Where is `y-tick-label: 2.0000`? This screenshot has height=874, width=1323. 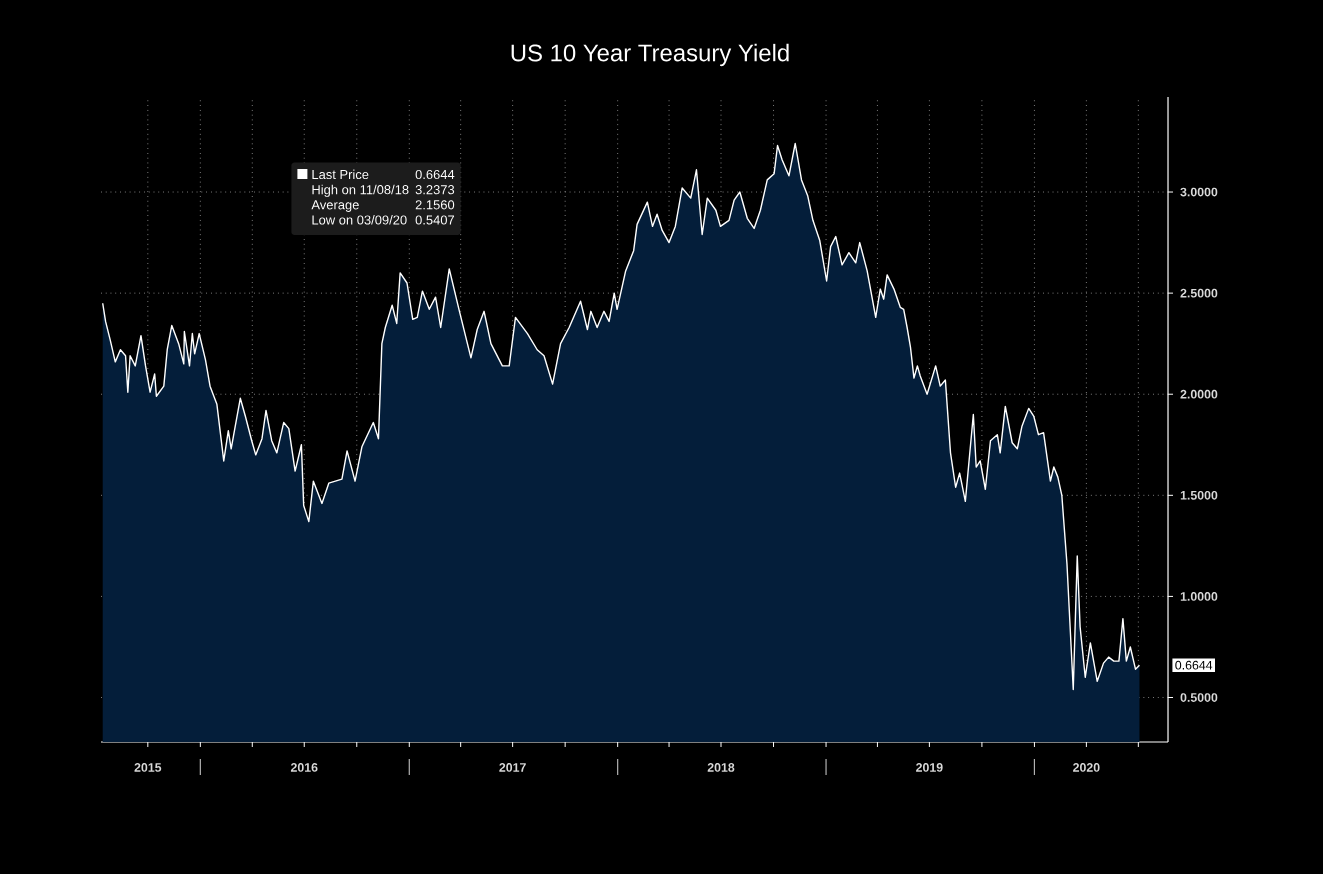
y-tick-label: 2.0000 is located at coordinates (1199, 394).